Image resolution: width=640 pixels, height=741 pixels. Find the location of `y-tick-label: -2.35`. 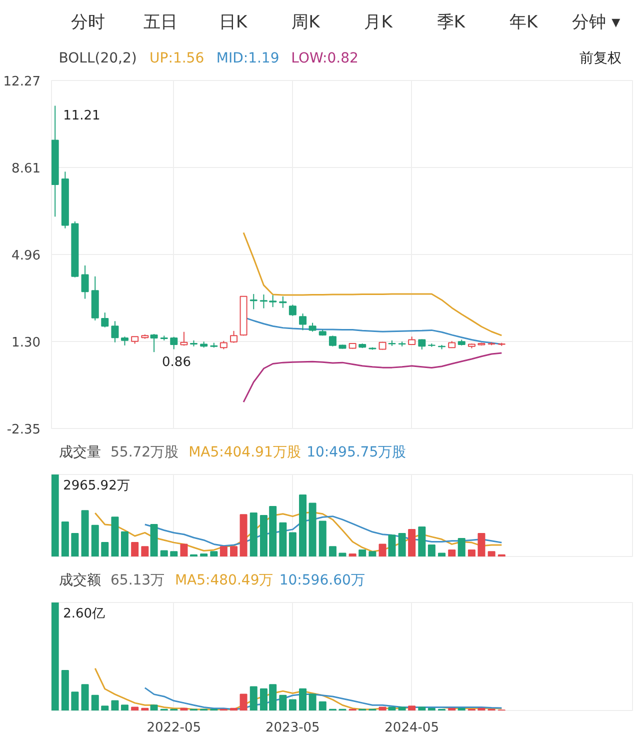

y-tick-label: -2.35 is located at coordinates (23, 430).